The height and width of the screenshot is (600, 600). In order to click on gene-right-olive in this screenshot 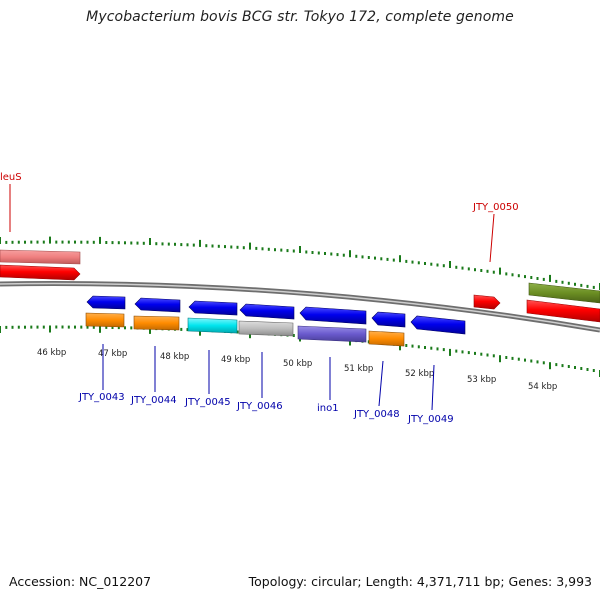, I will do `click(564, 293)`.